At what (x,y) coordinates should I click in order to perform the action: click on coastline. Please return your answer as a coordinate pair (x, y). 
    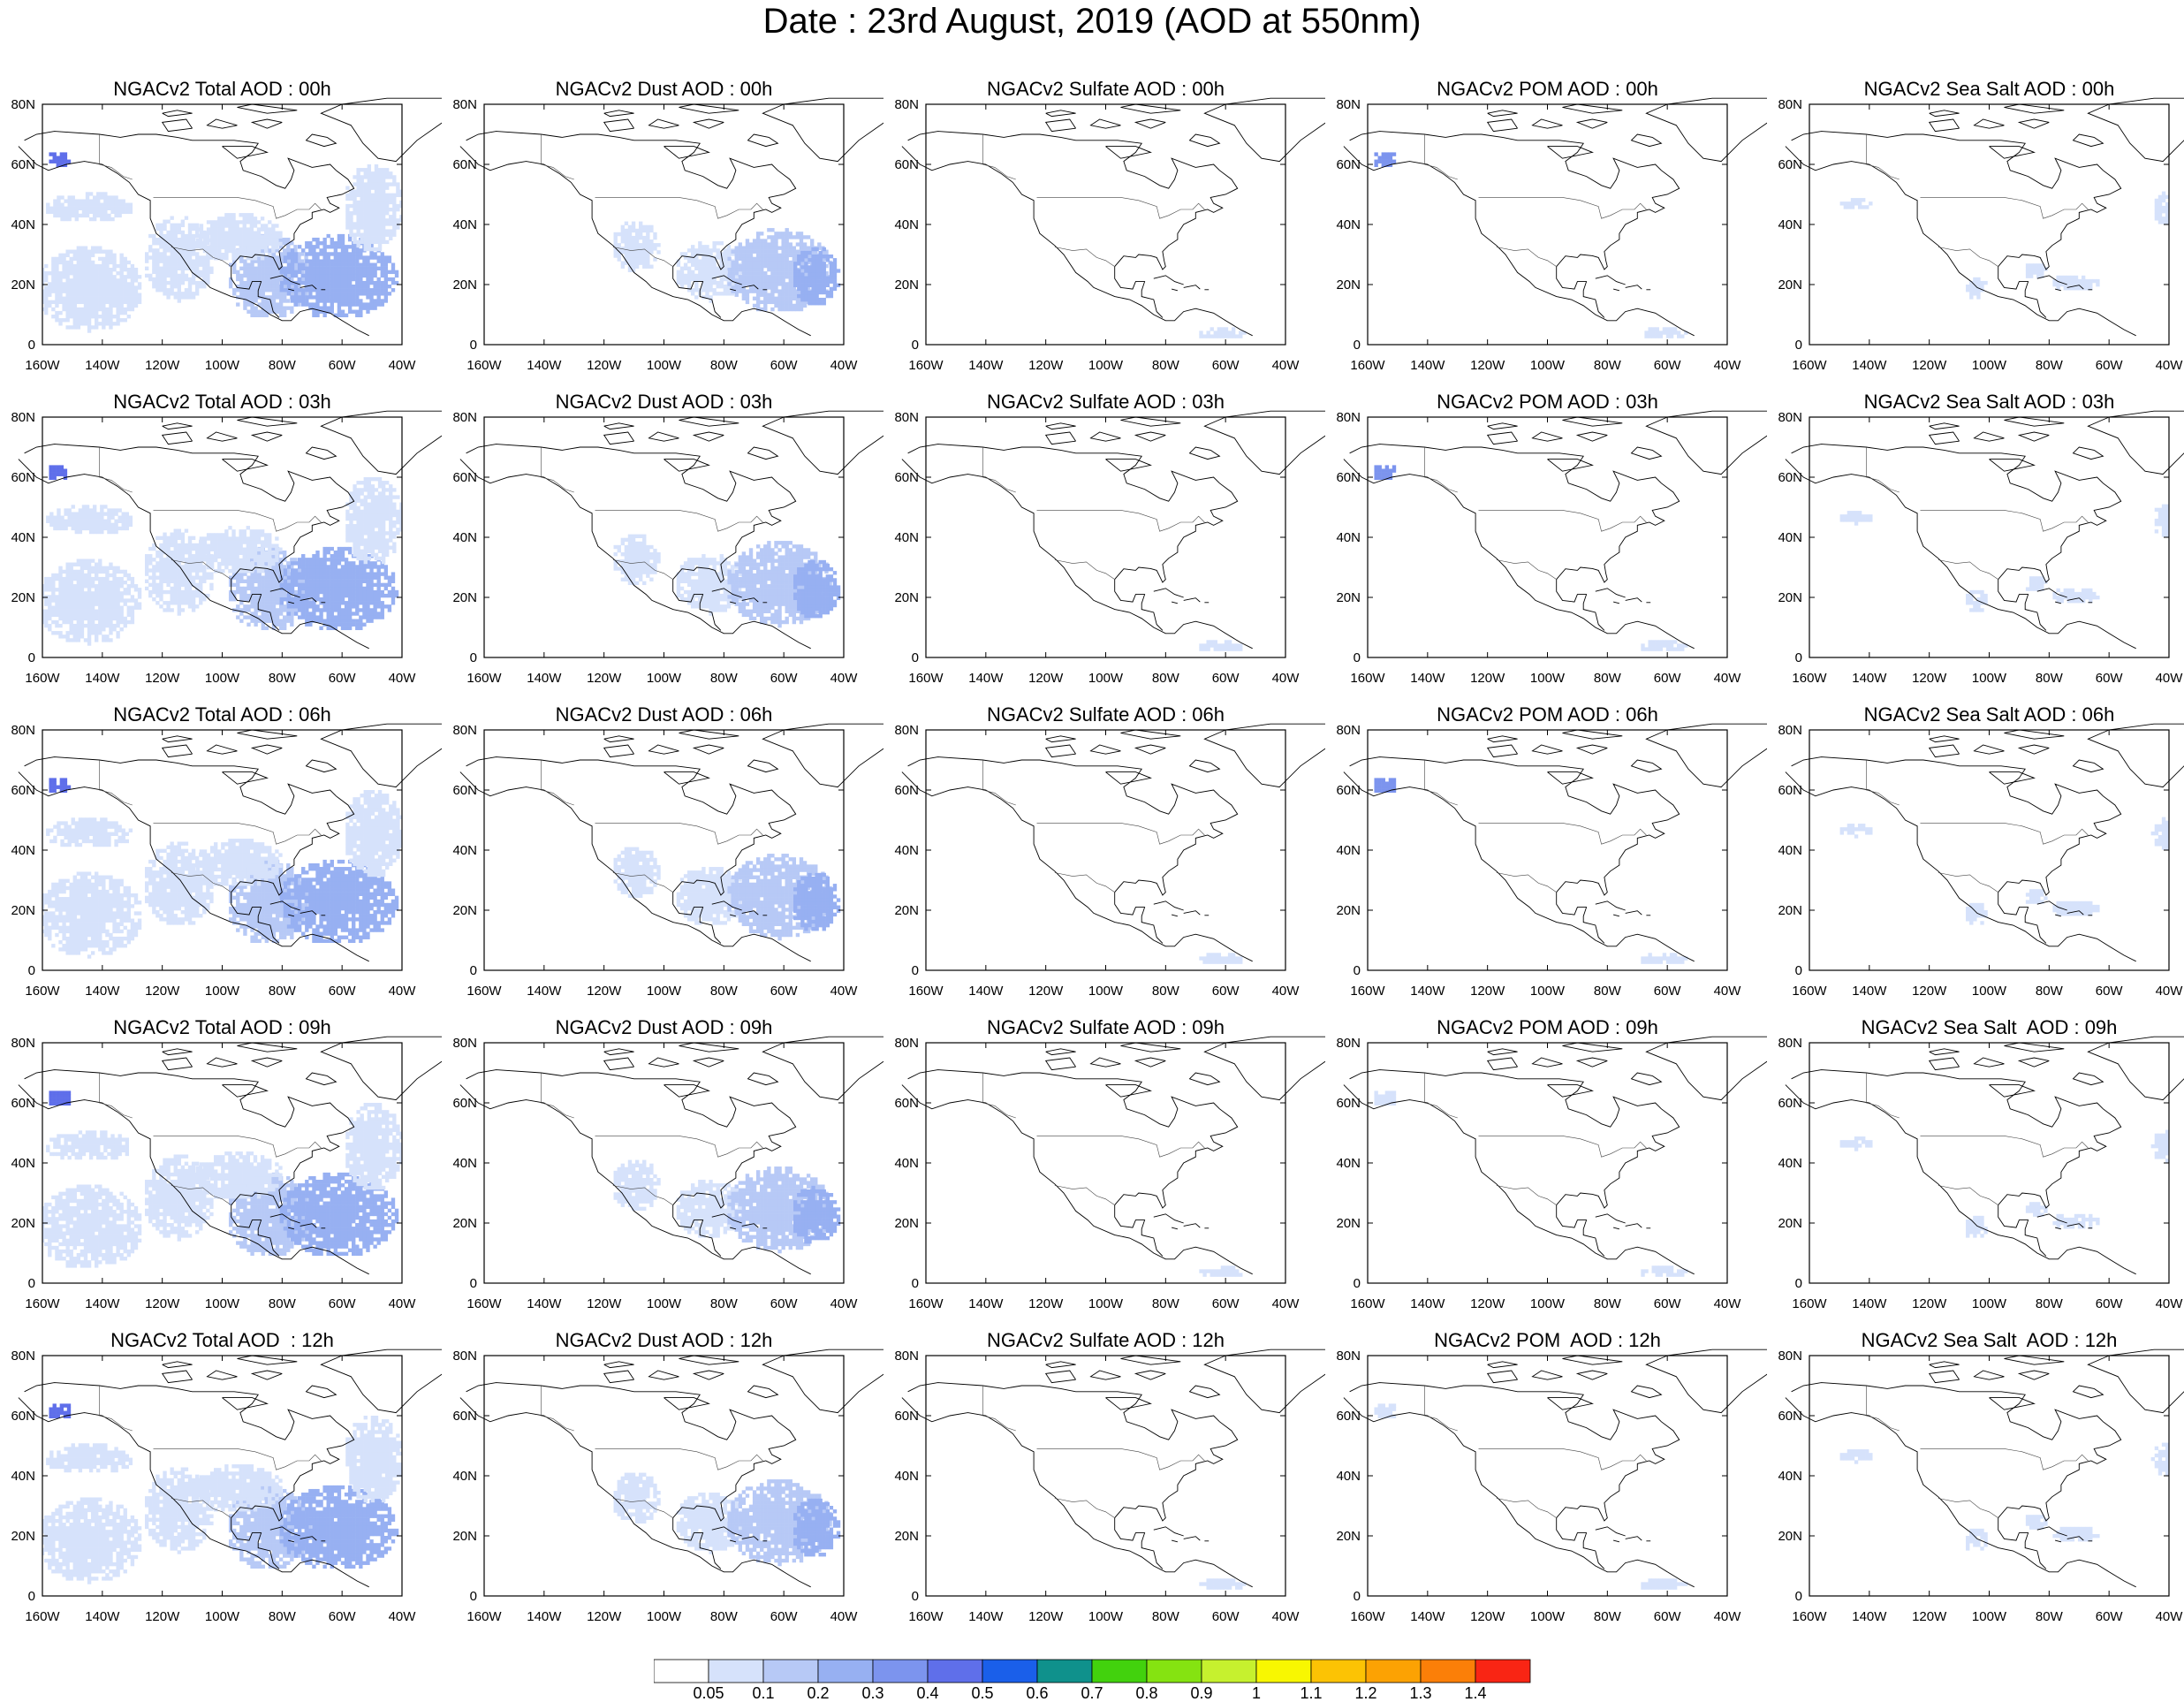
    Looking at the image, I should click on (1610, 280).